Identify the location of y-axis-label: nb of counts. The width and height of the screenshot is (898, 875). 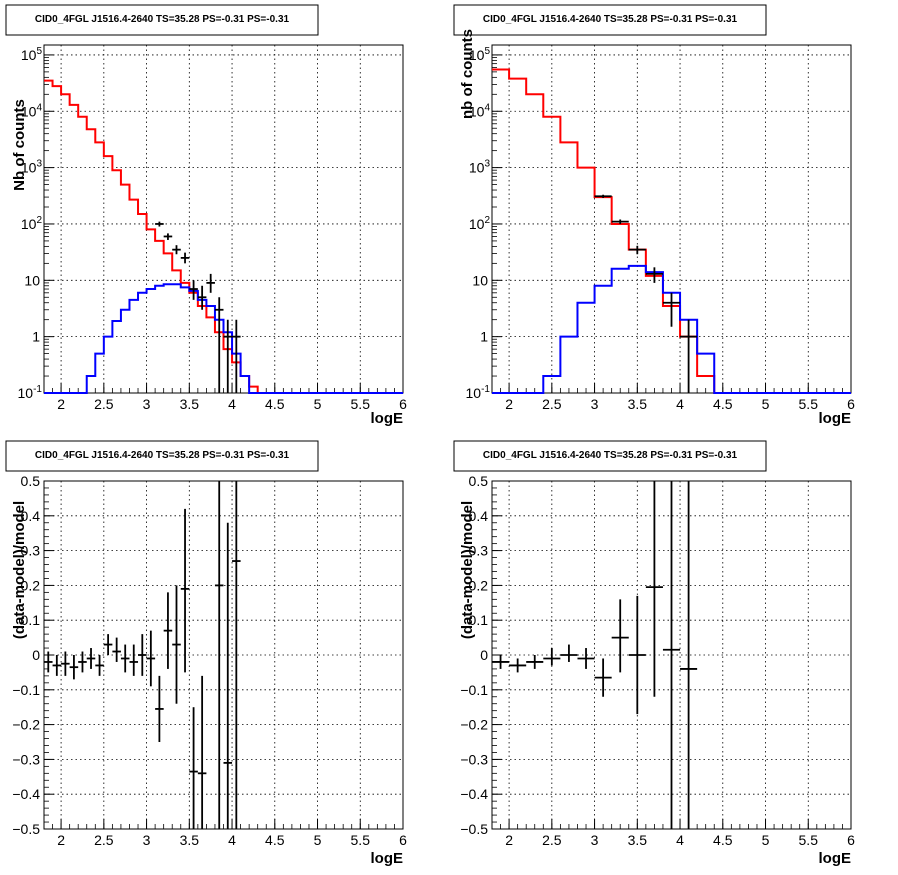
(467, 74).